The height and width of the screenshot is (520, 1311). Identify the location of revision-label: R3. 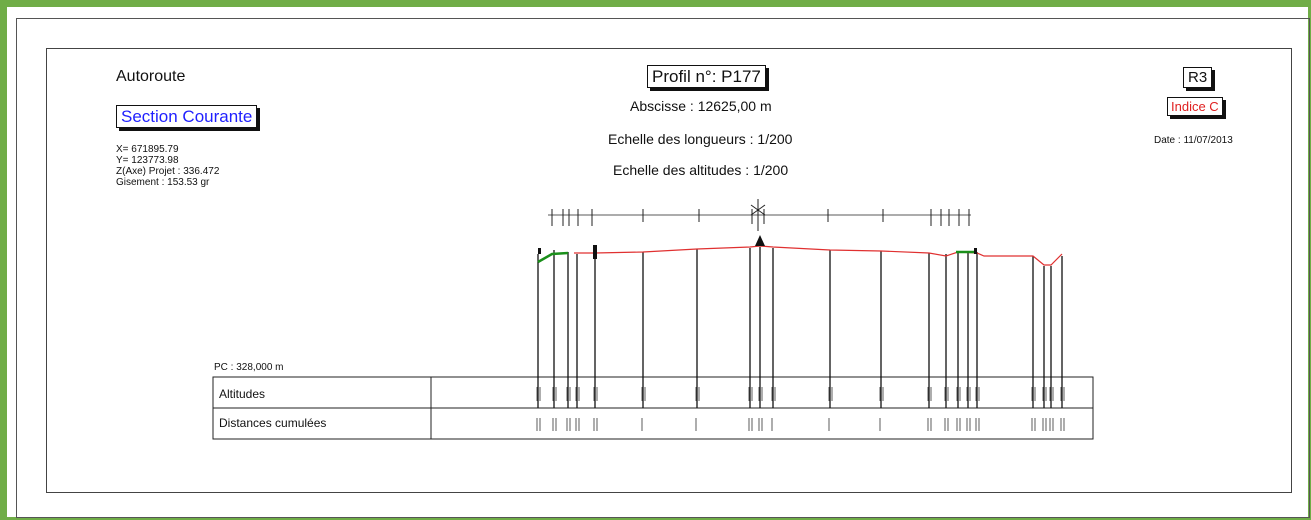
(1198, 77).